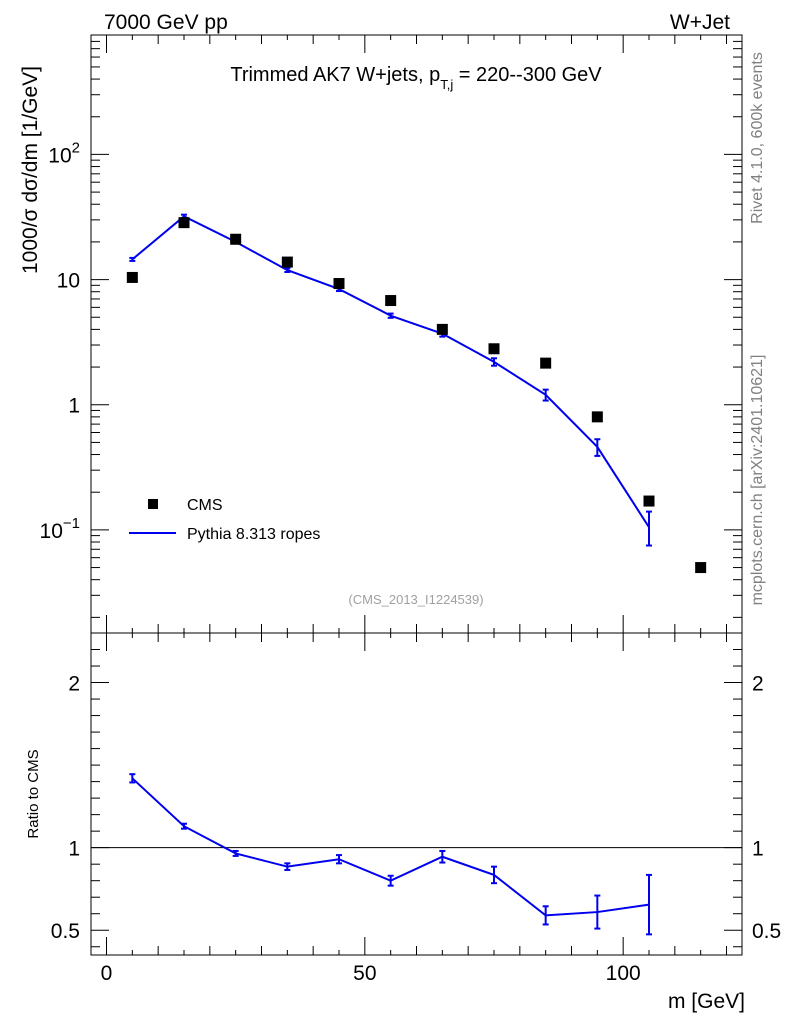 The height and width of the screenshot is (1024, 786). I want to click on ratio-mc-line, so click(390, 847).